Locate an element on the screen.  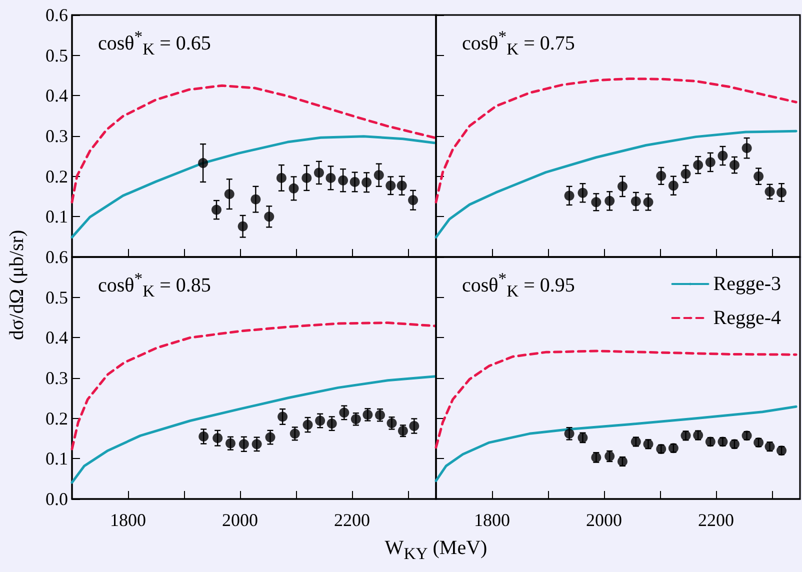
text: cosθ$^{*}$$_{K}$ = 0.85 is located at coordinates (154, 285).